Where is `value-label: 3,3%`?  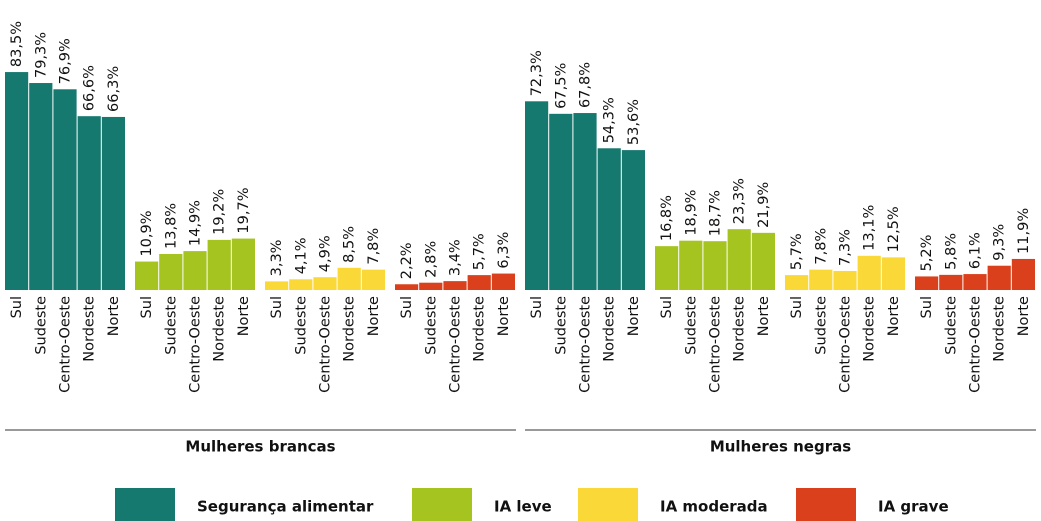 value-label: 3,3% is located at coordinates (277, 258).